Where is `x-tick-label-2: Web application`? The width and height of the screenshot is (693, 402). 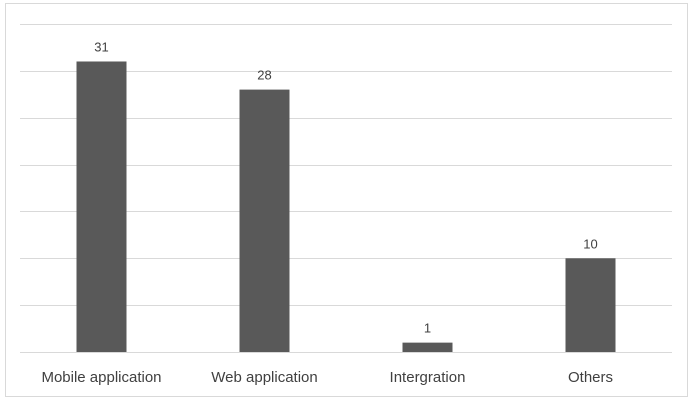
x-tick-label-2: Web application is located at coordinates (264, 377).